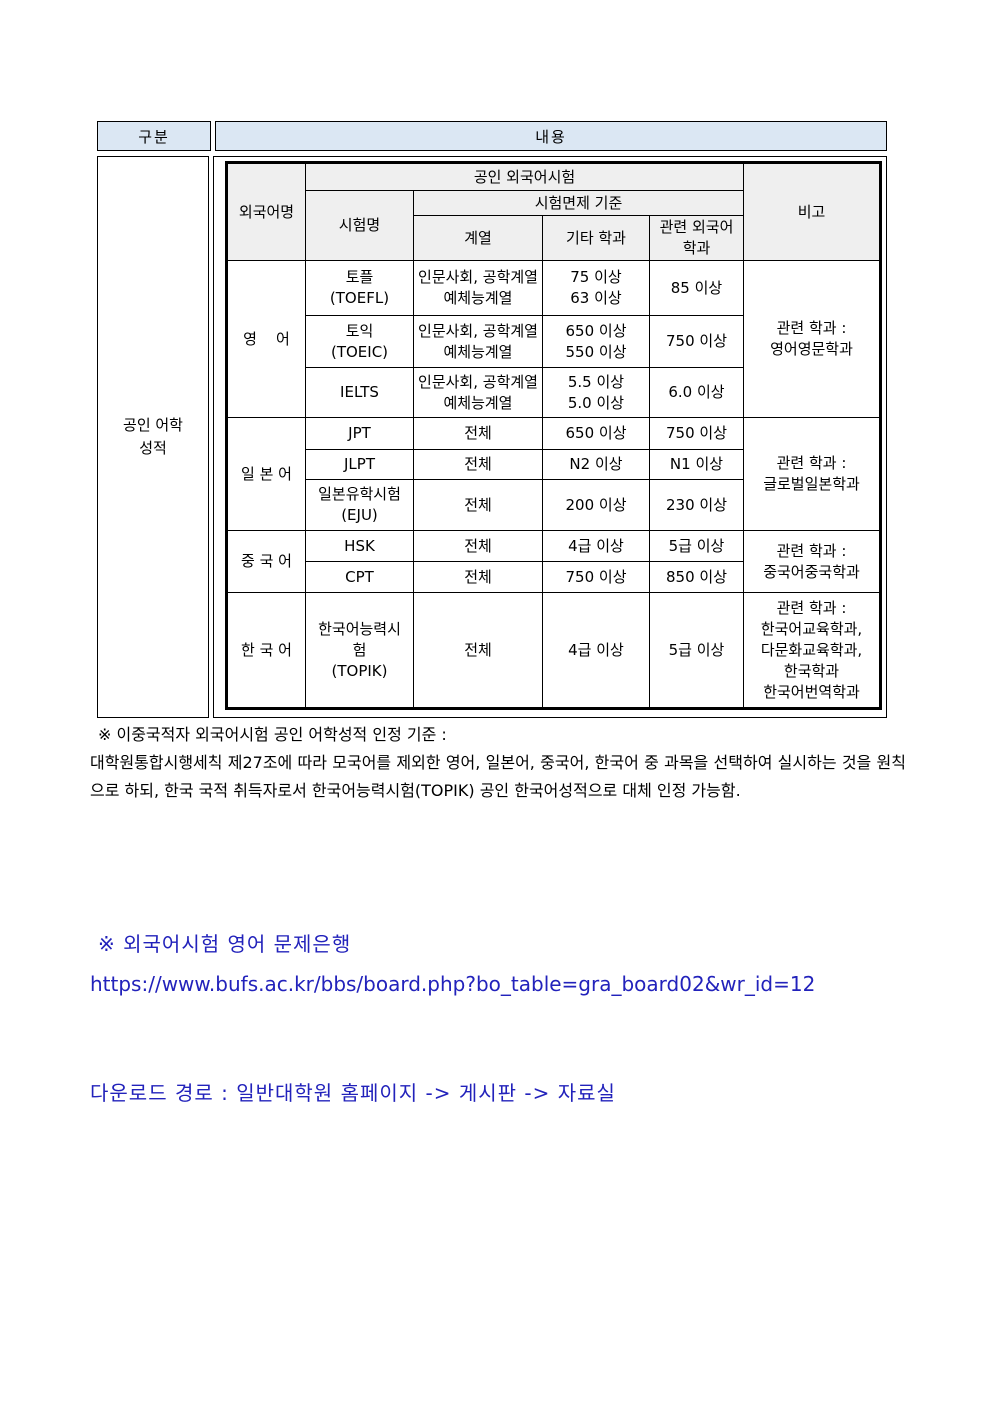  Describe the element at coordinates (596, 433) in the screenshot. I see `cell-other-jpt: 650 이상` at that location.